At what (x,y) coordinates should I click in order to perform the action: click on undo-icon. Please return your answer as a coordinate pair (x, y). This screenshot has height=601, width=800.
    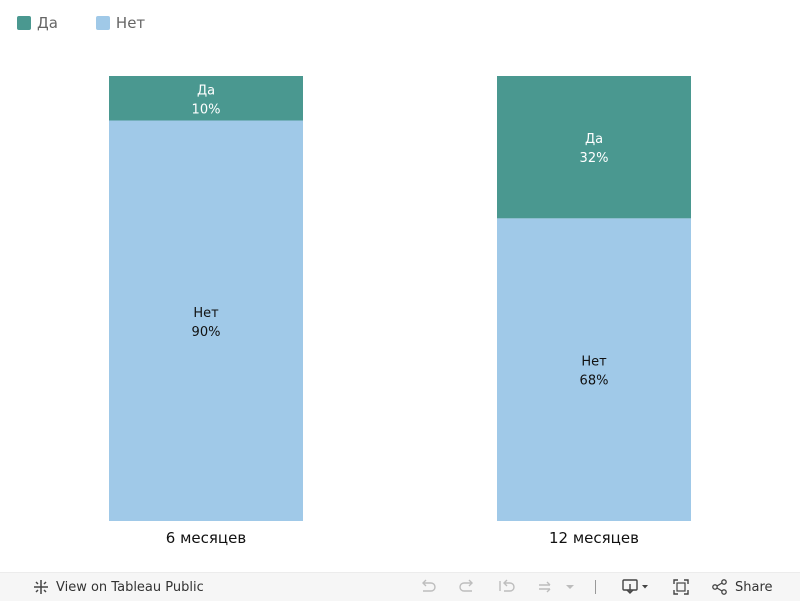
    Looking at the image, I should click on (429, 585).